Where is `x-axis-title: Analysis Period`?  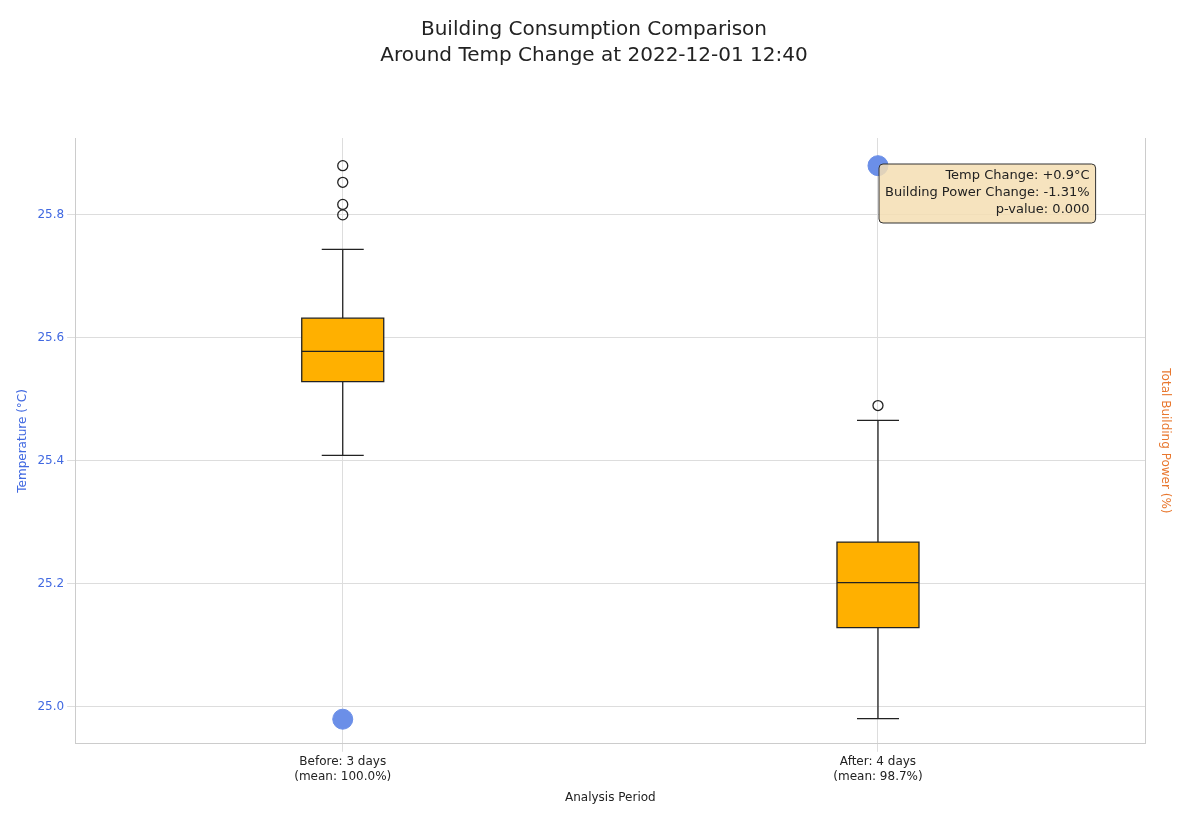
x-axis-title: Analysis Period is located at coordinates (610, 796).